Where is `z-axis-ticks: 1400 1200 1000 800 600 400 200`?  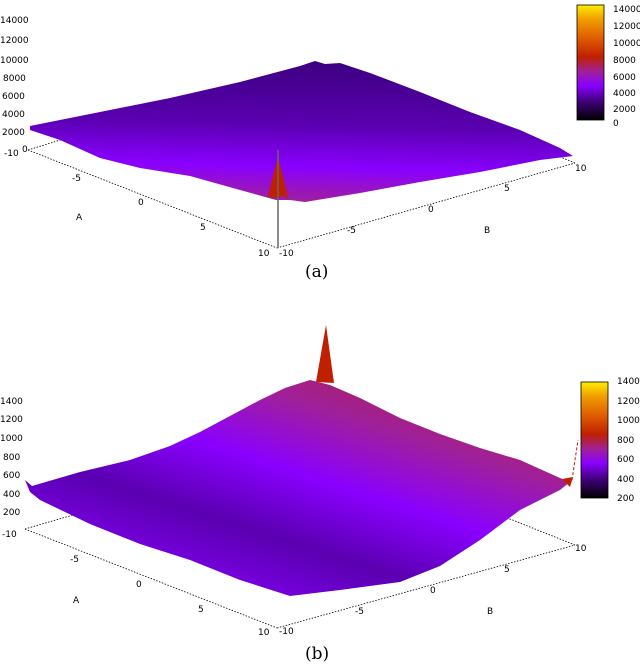 z-axis-ticks: 1400 1200 1000 800 600 400 200 is located at coordinates (11, 457).